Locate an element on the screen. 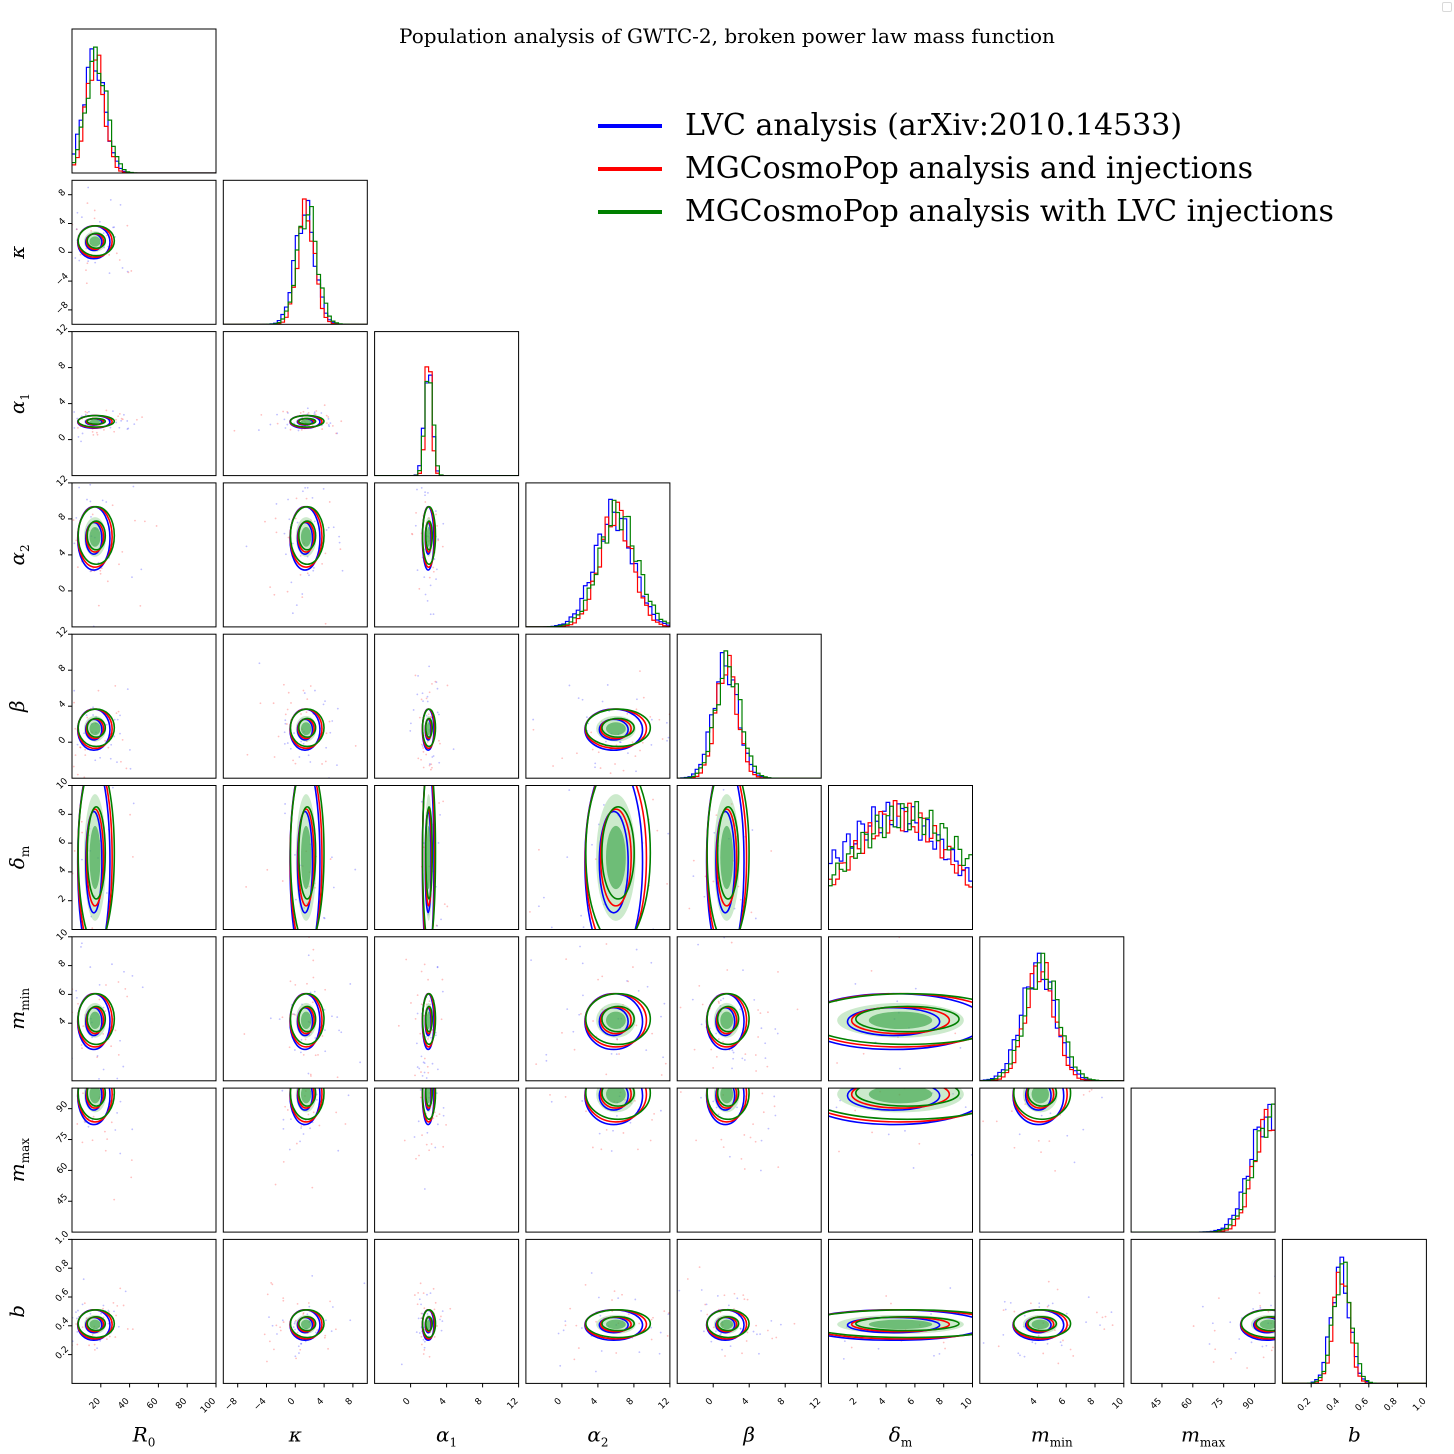 This screenshot has width=1454, height=1454. y-tick-label-alpha1: 12 is located at coordinates (62, 330).